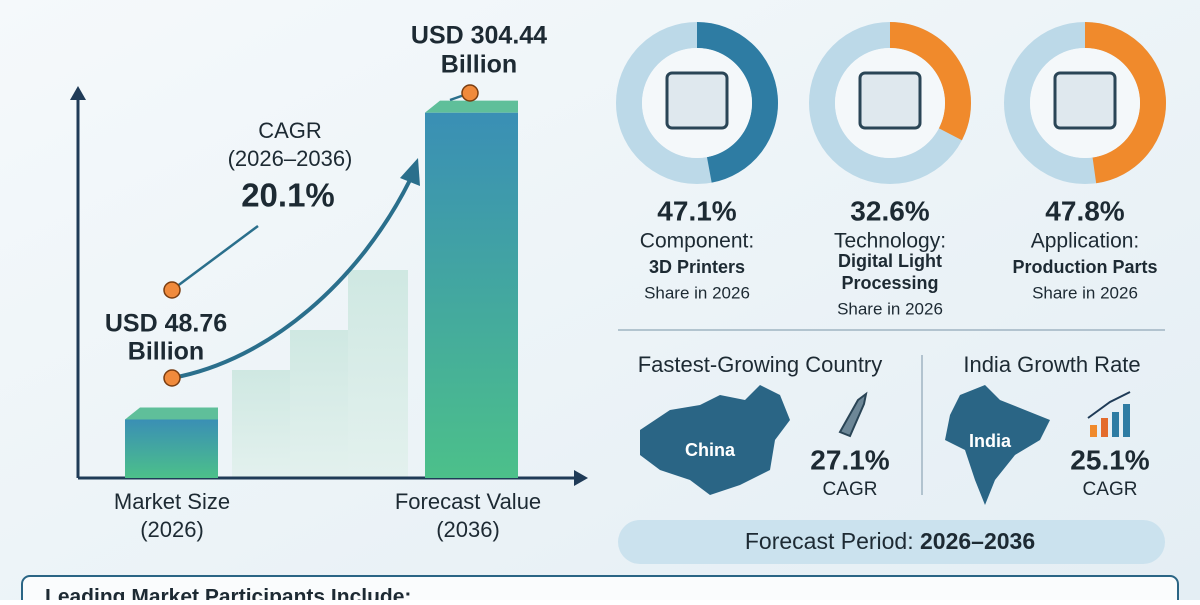  I want to click on cagr-period: (2026–2036), so click(290, 158).